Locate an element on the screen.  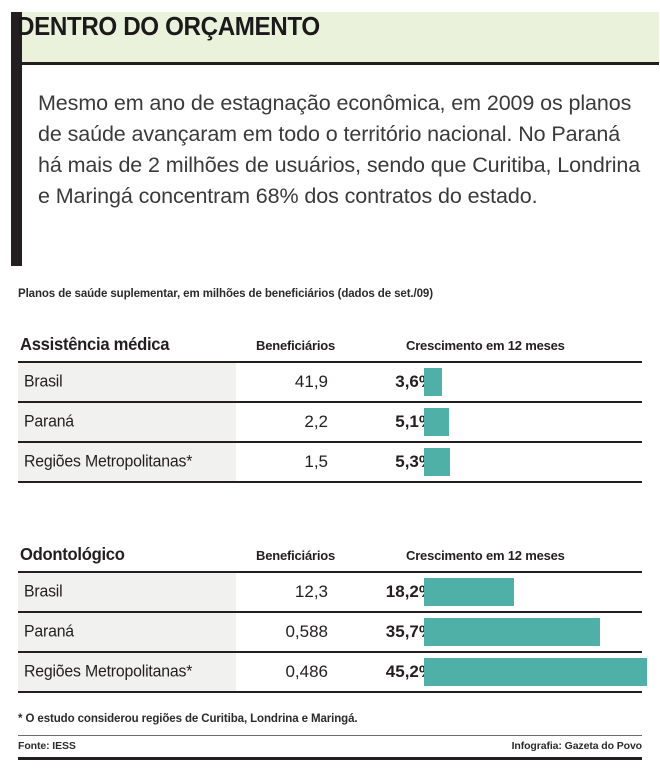
source-credit: Fonte: IESS is located at coordinates (47, 746).